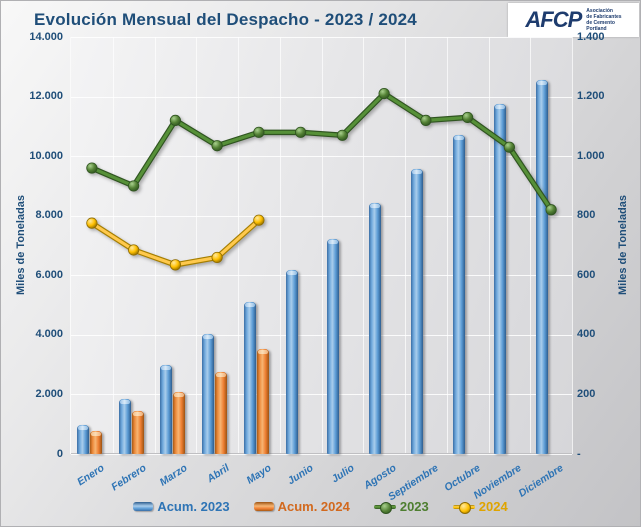  Describe the element at coordinates (586, 393) in the screenshot. I see `right-axis-tick-label: 200` at that location.